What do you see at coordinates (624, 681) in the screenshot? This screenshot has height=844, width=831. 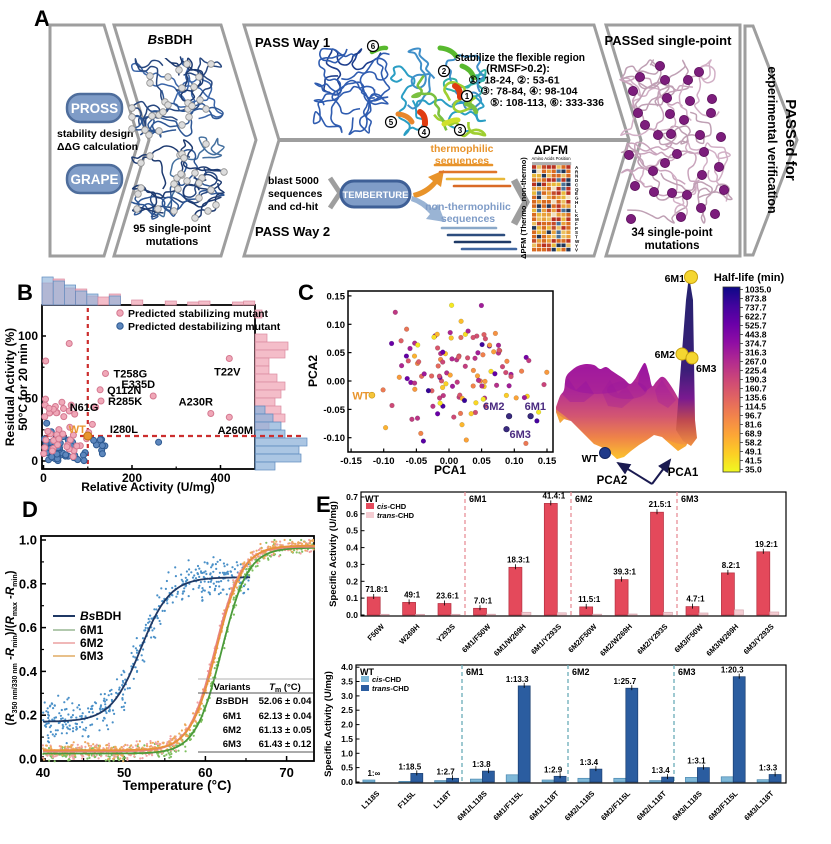 I see `svg-text: 1:25.7` at bounding box center [624, 681].